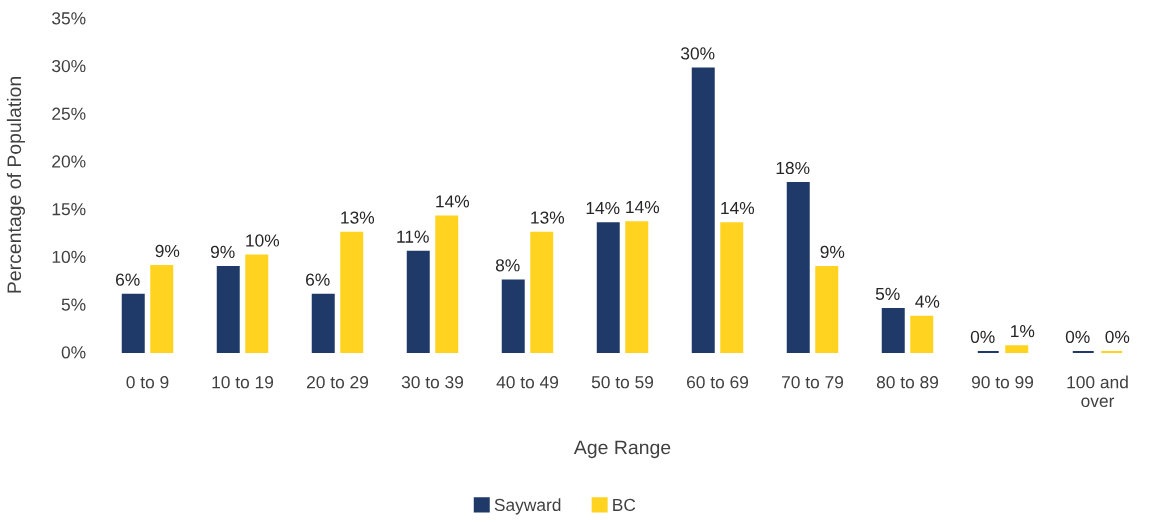 This screenshot has height=522, width=1157. I want to click on y-tick-label: 10%, so click(69, 257).